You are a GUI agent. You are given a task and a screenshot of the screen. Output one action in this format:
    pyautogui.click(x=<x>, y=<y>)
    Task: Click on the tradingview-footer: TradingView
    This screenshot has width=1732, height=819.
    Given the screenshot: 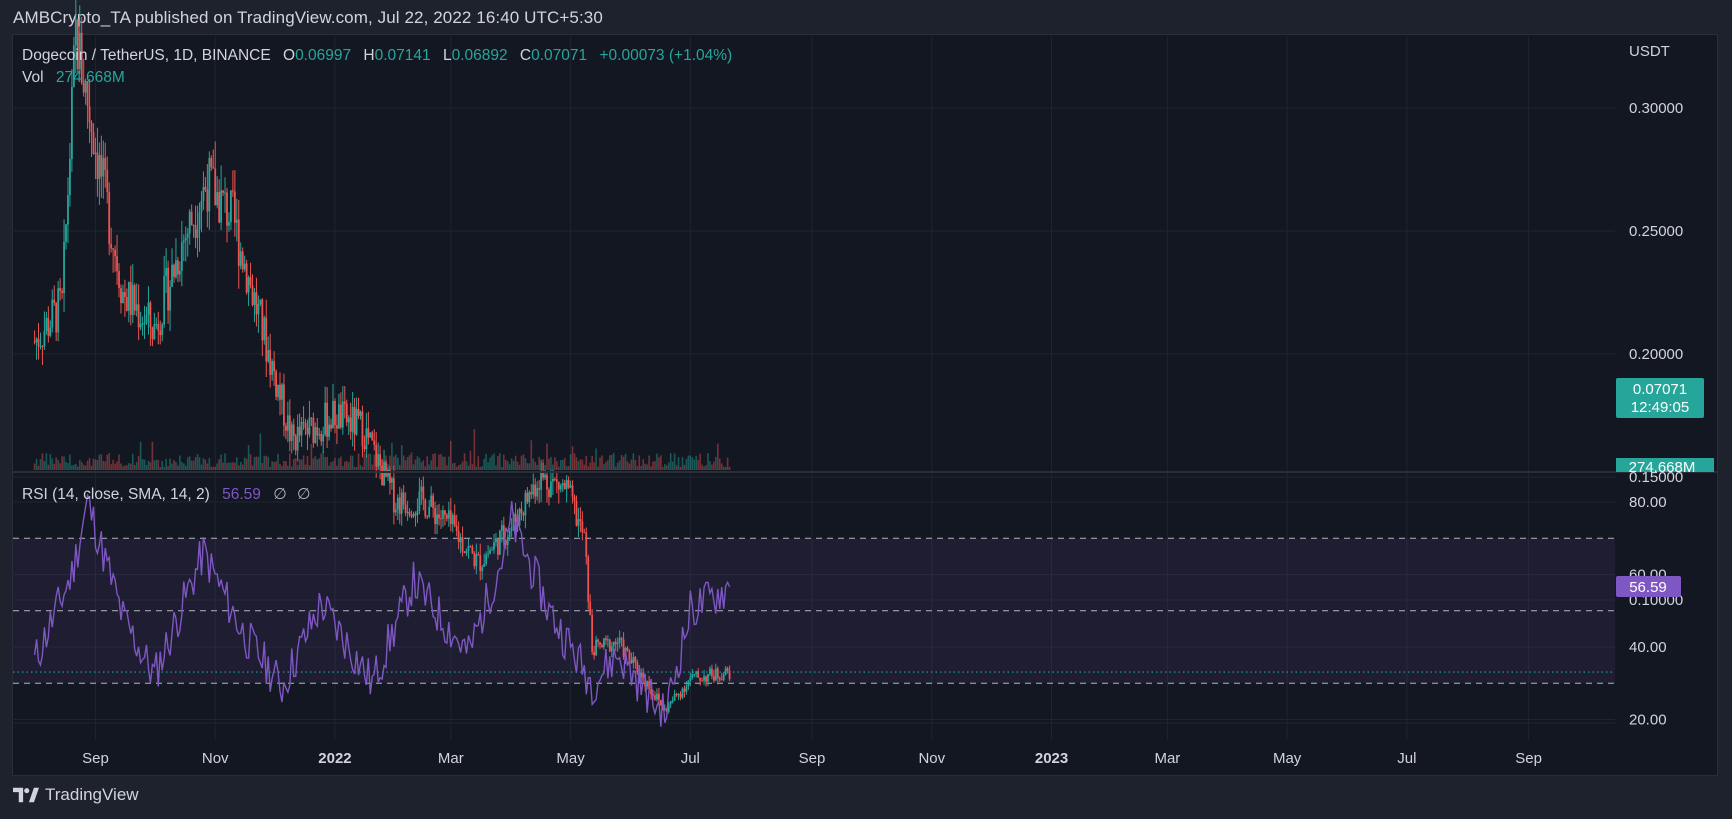 What is the action you would take?
    pyautogui.click(x=76, y=795)
    